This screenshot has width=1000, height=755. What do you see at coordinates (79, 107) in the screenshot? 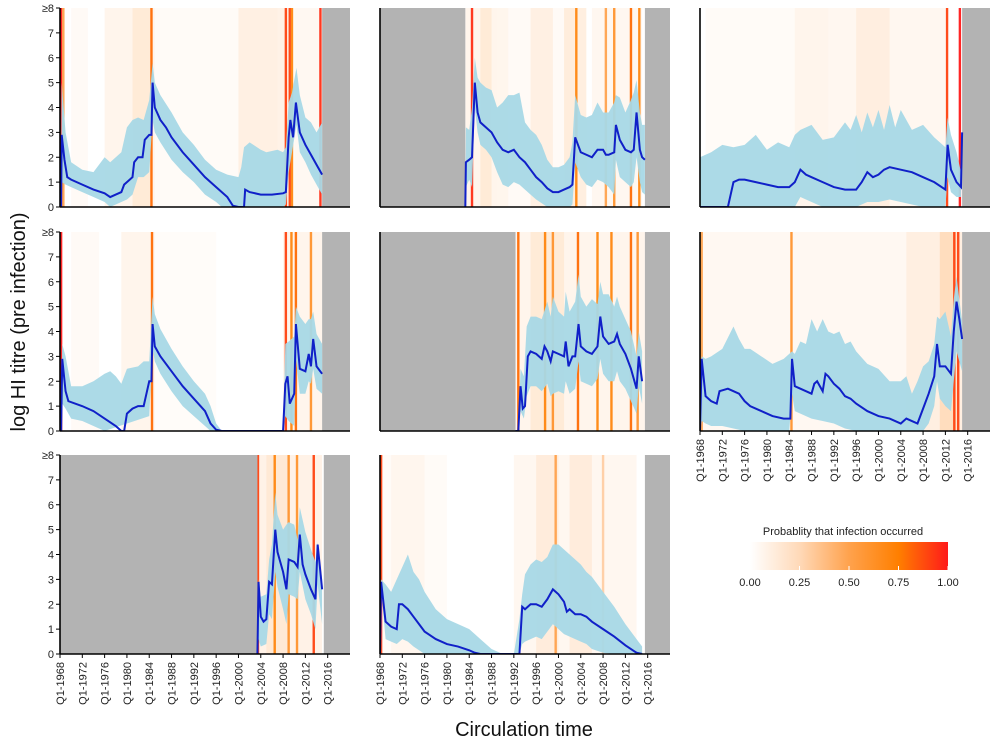
I see `infection-probability-band` at bounding box center [79, 107].